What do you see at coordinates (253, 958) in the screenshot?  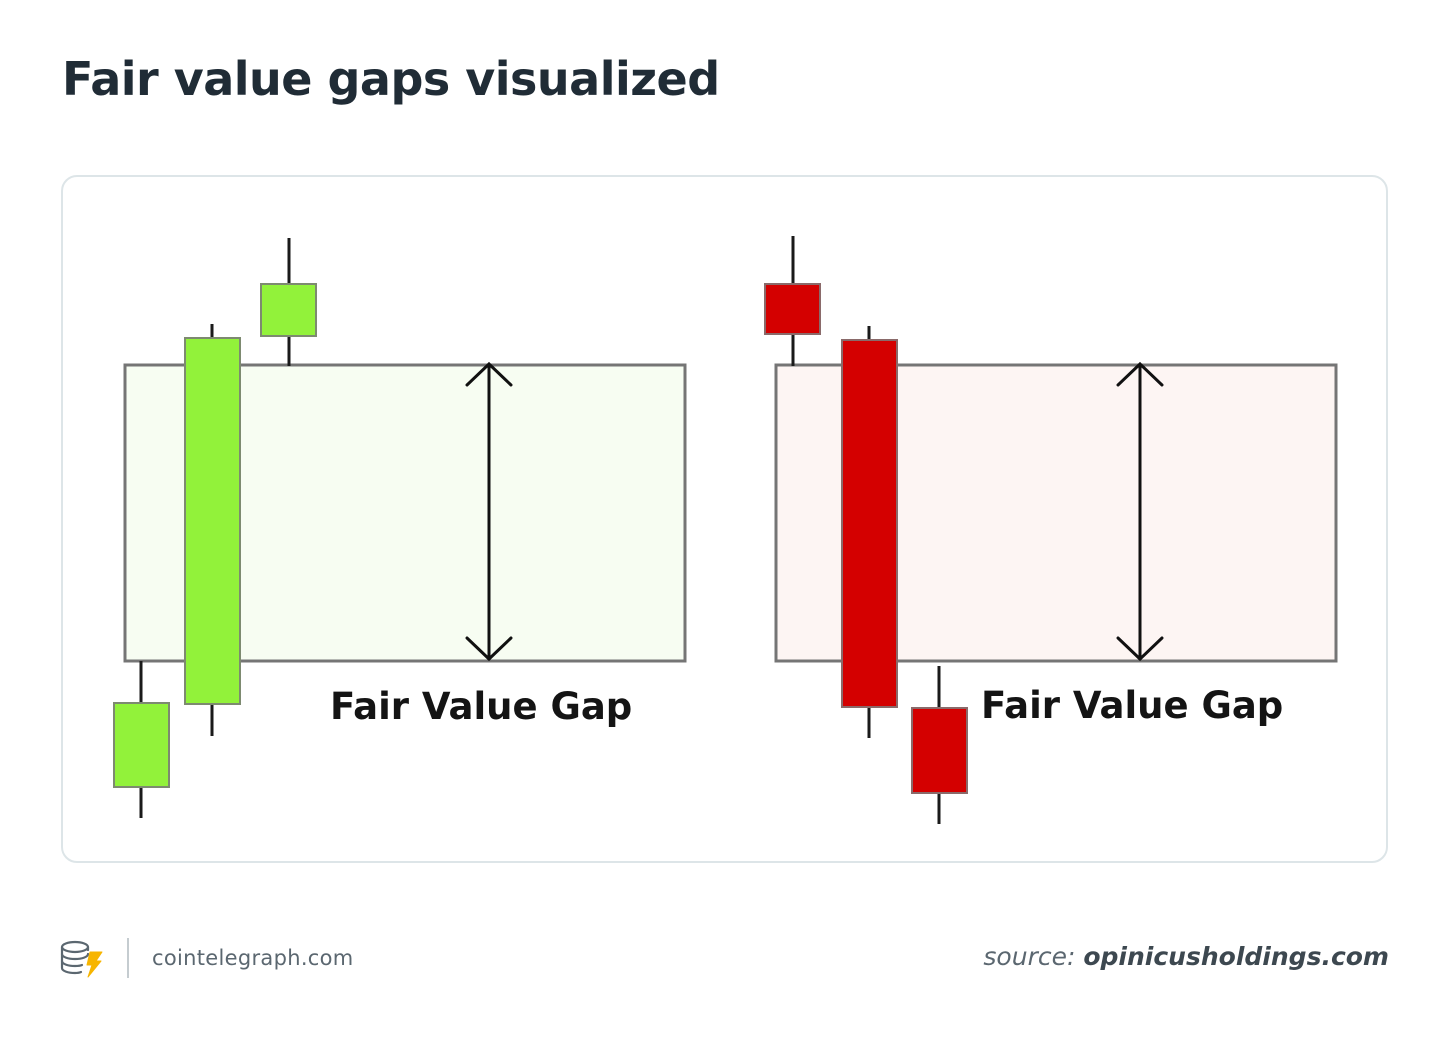 I see `brand-site-link: cointelegraph.com` at bounding box center [253, 958].